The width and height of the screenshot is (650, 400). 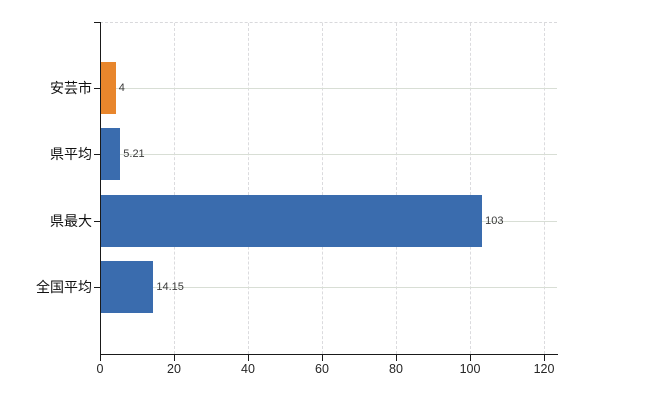 I want to click on bar-value-label: 14.15, so click(x=170, y=286).